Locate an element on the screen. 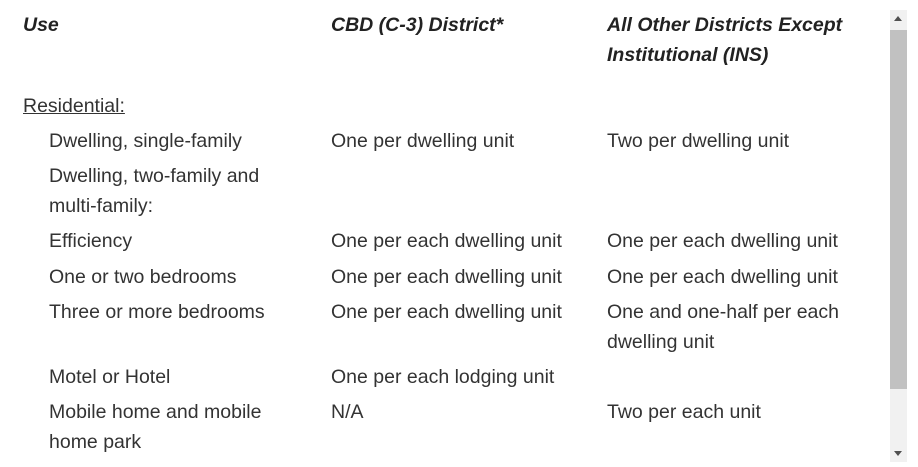 The width and height of the screenshot is (918, 467). cbd-cell: One per dwelling unit is located at coordinates (423, 141).